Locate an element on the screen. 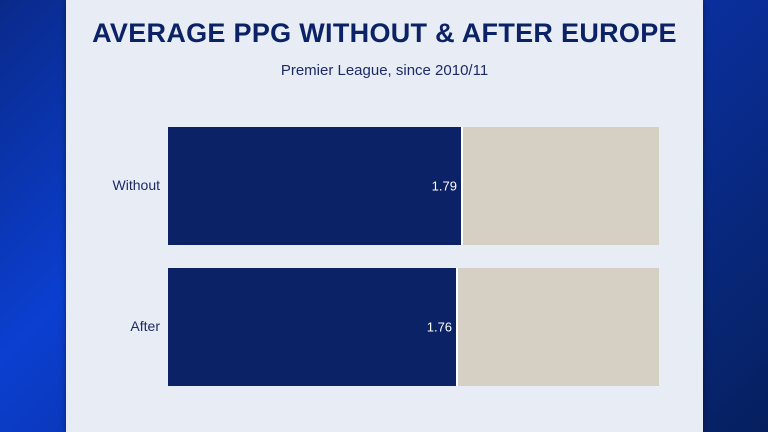 This screenshot has width=768, height=432. category-label: Without is located at coordinates (136, 185).